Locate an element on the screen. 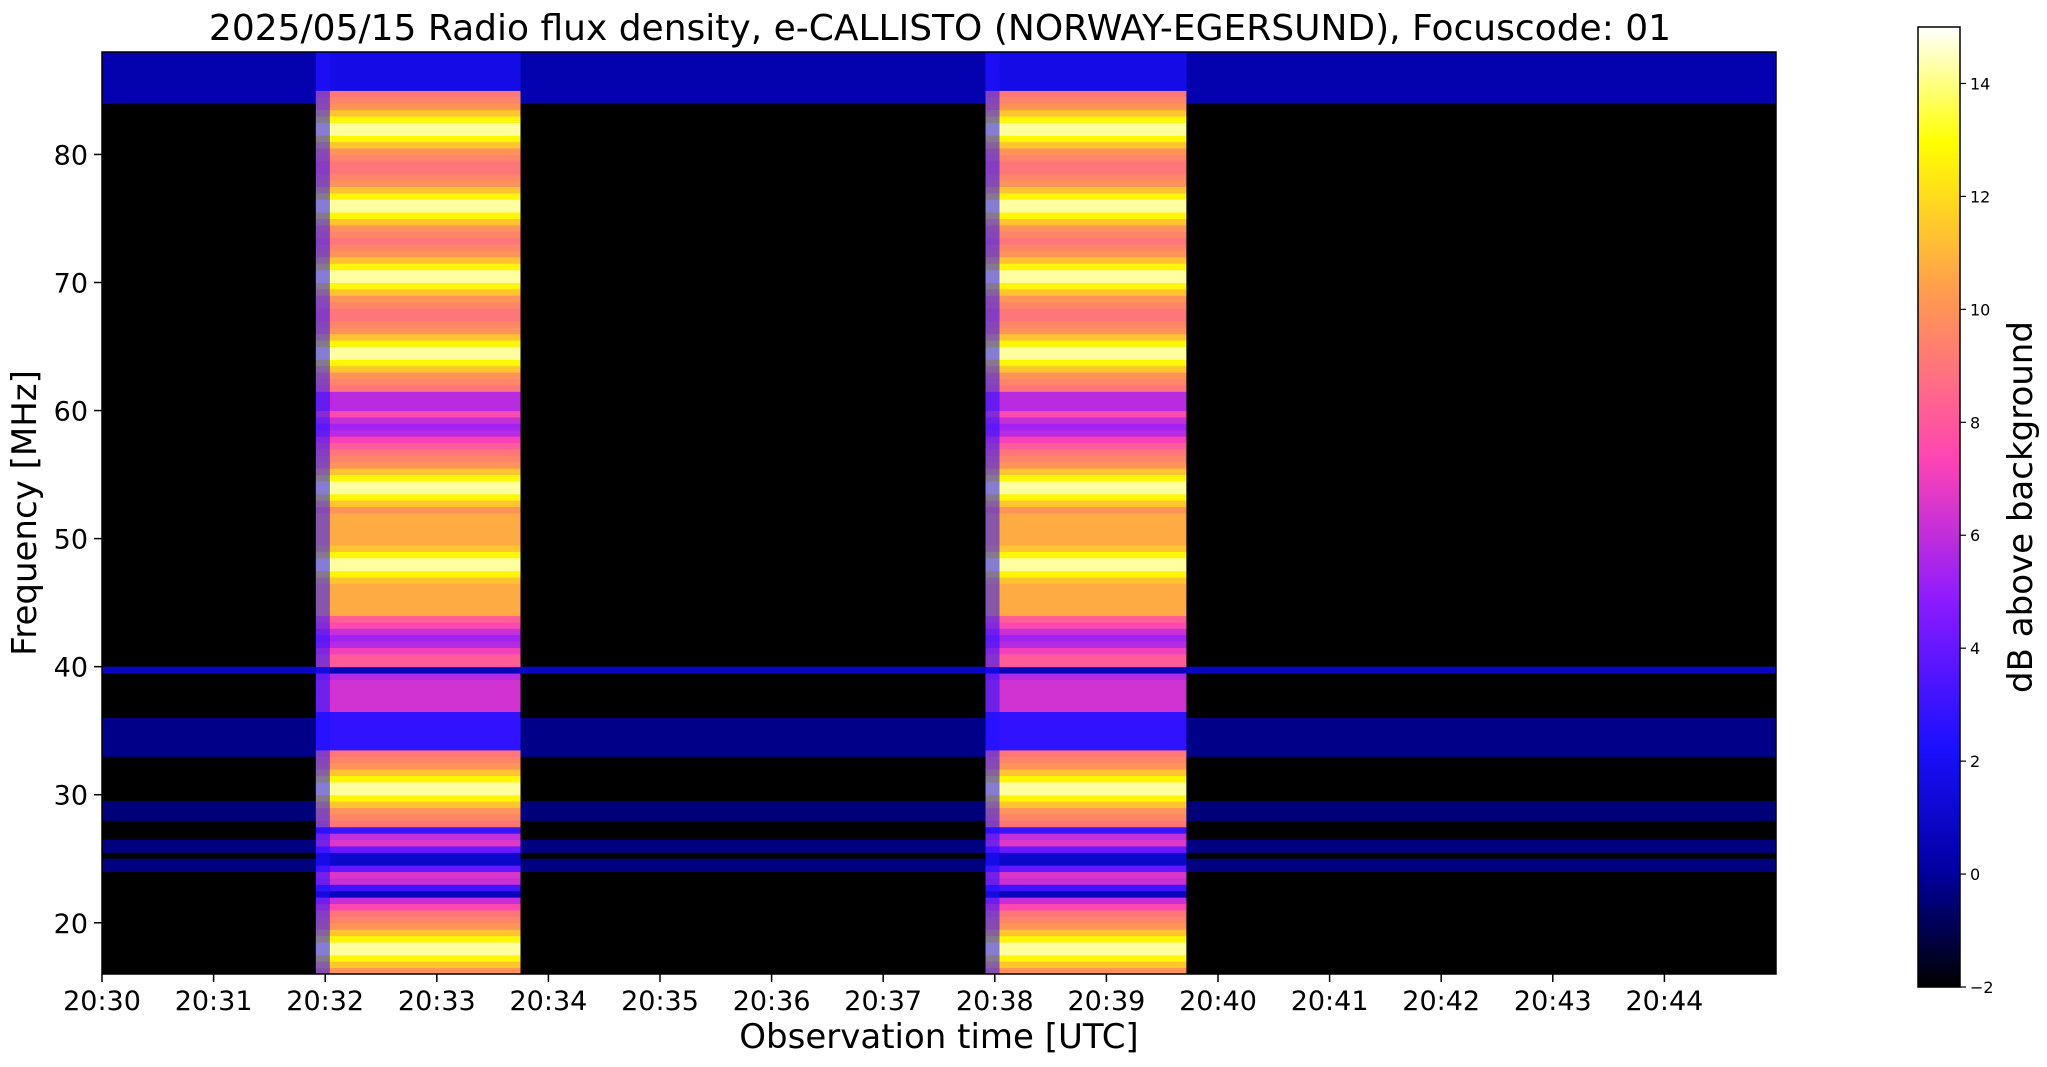 The image size is (2047, 1067). x-tick-label: 20:37 is located at coordinates (883, 1001).